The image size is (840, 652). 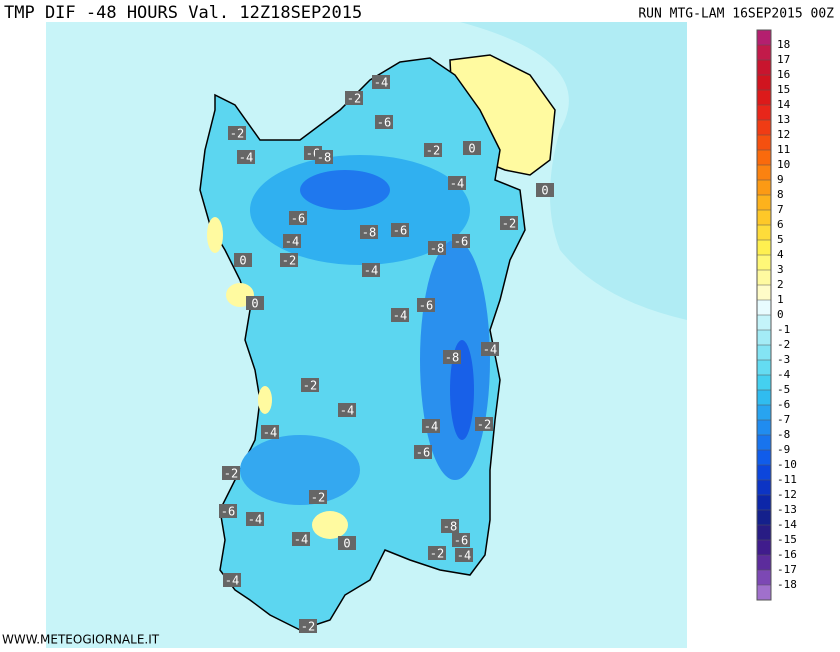 I want to click on colorbar-label: -15, so click(x=787, y=539).